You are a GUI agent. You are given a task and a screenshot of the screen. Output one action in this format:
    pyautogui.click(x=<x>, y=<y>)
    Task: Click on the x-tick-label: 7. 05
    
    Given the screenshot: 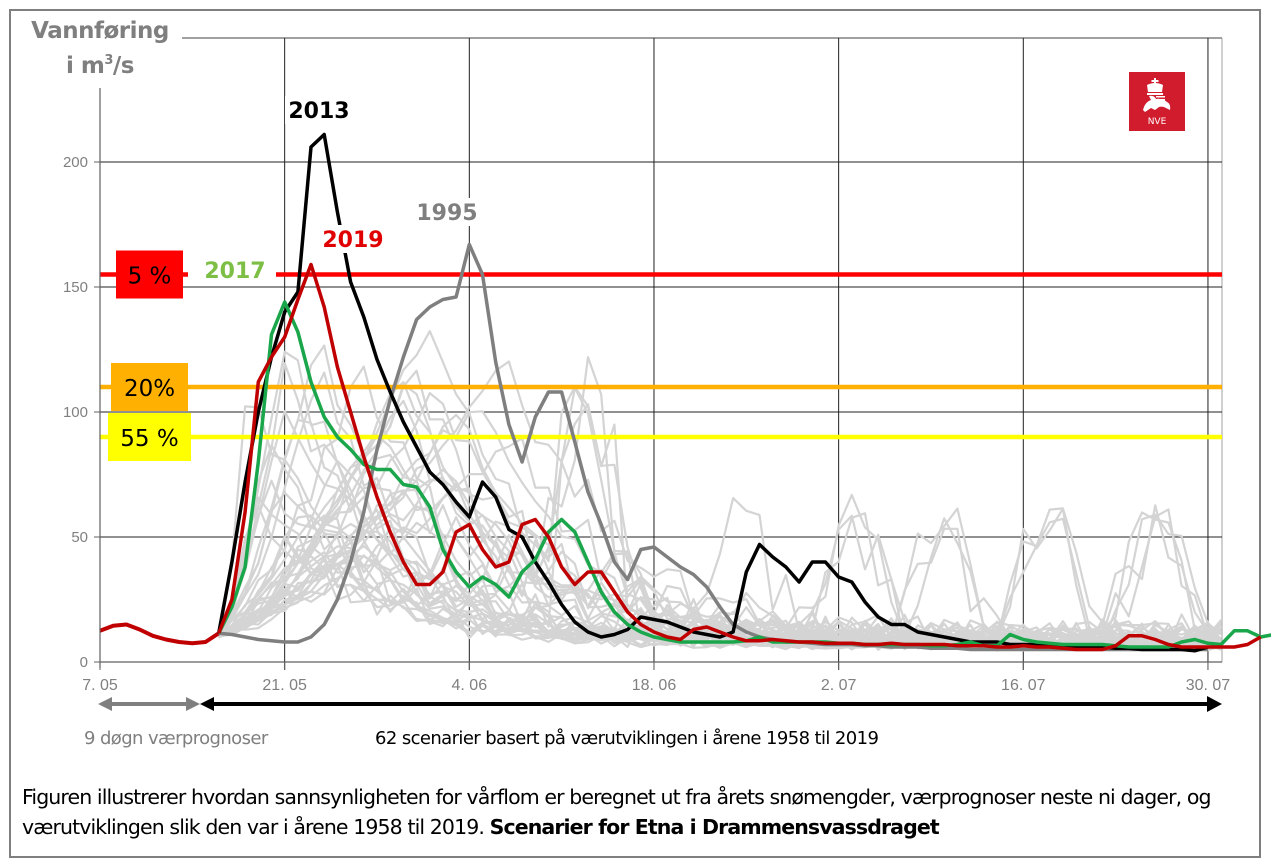 What is the action you would take?
    pyautogui.click(x=100, y=685)
    